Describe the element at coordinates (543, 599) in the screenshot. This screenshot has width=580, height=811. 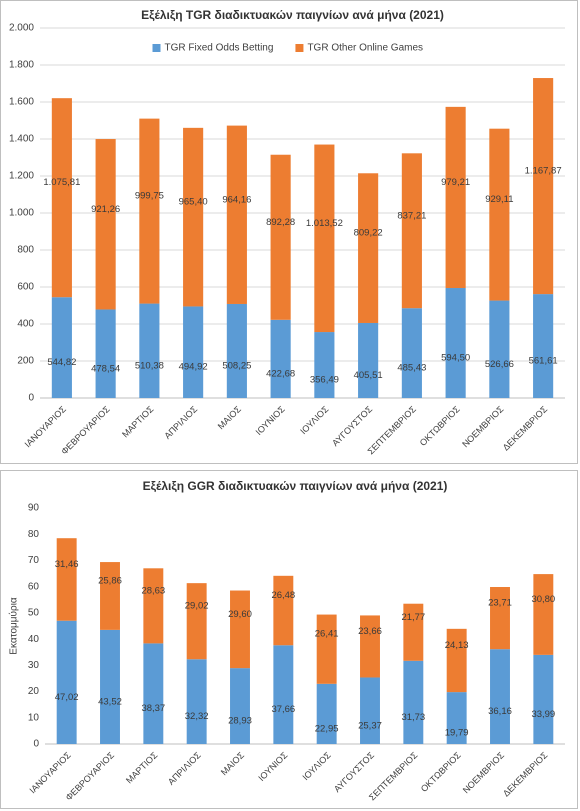
I see `data-label: 30,80` at that location.